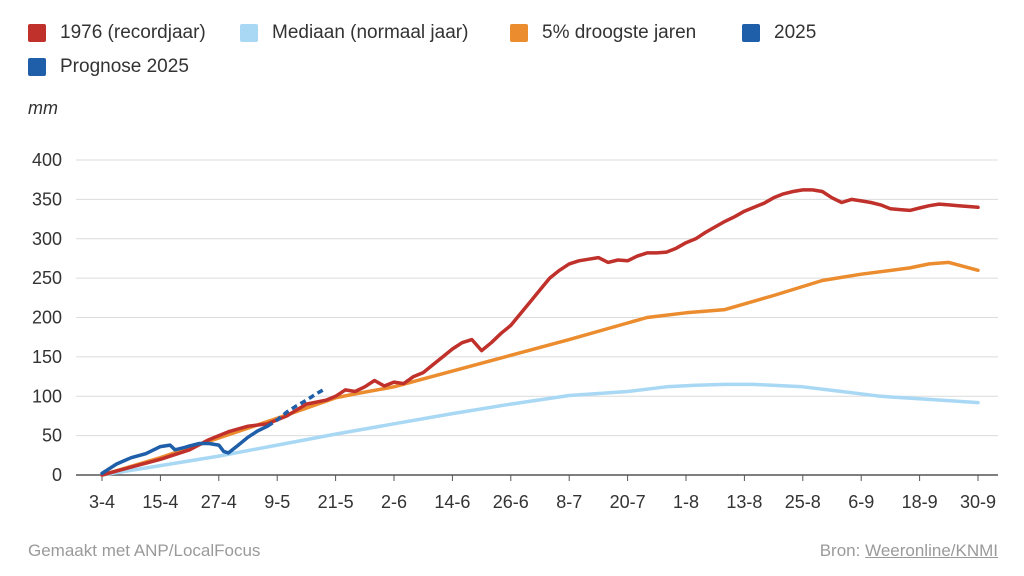  What do you see at coordinates (102, 502) in the screenshot?
I see `x-tick-label: 3-4` at bounding box center [102, 502].